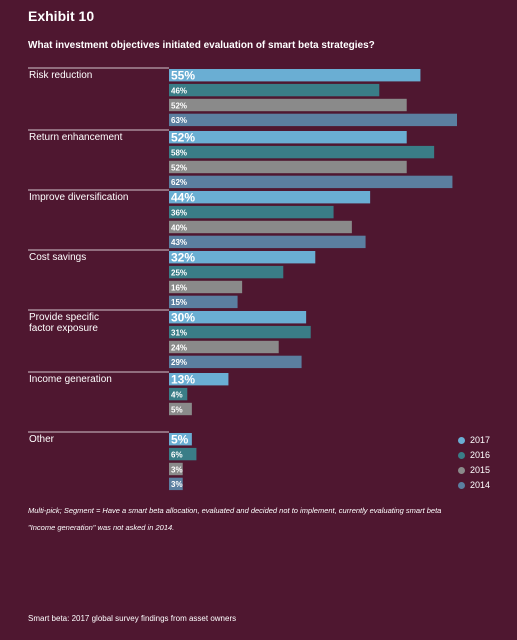 This screenshot has width=517, height=640. Describe the element at coordinates (179, 287) in the screenshot. I see `data-label-cost-savings-2015: 16%` at that location.